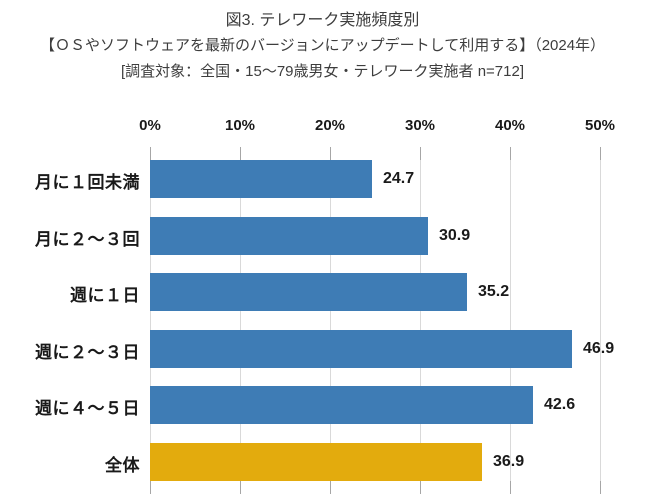  What do you see at coordinates (455, 235) in the screenshot?
I see `value-label: 30.9` at bounding box center [455, 235].